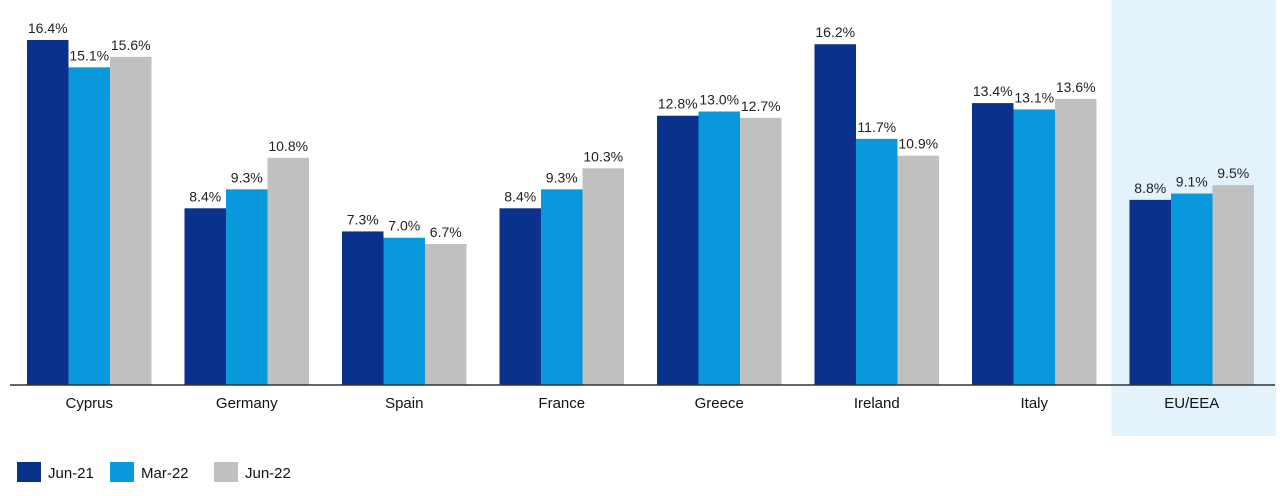 Image resolution: width=1280 pixels, height=496 pixels. I want to click on data-label-greece-jun-21: 12.8%, so click(678, 104).